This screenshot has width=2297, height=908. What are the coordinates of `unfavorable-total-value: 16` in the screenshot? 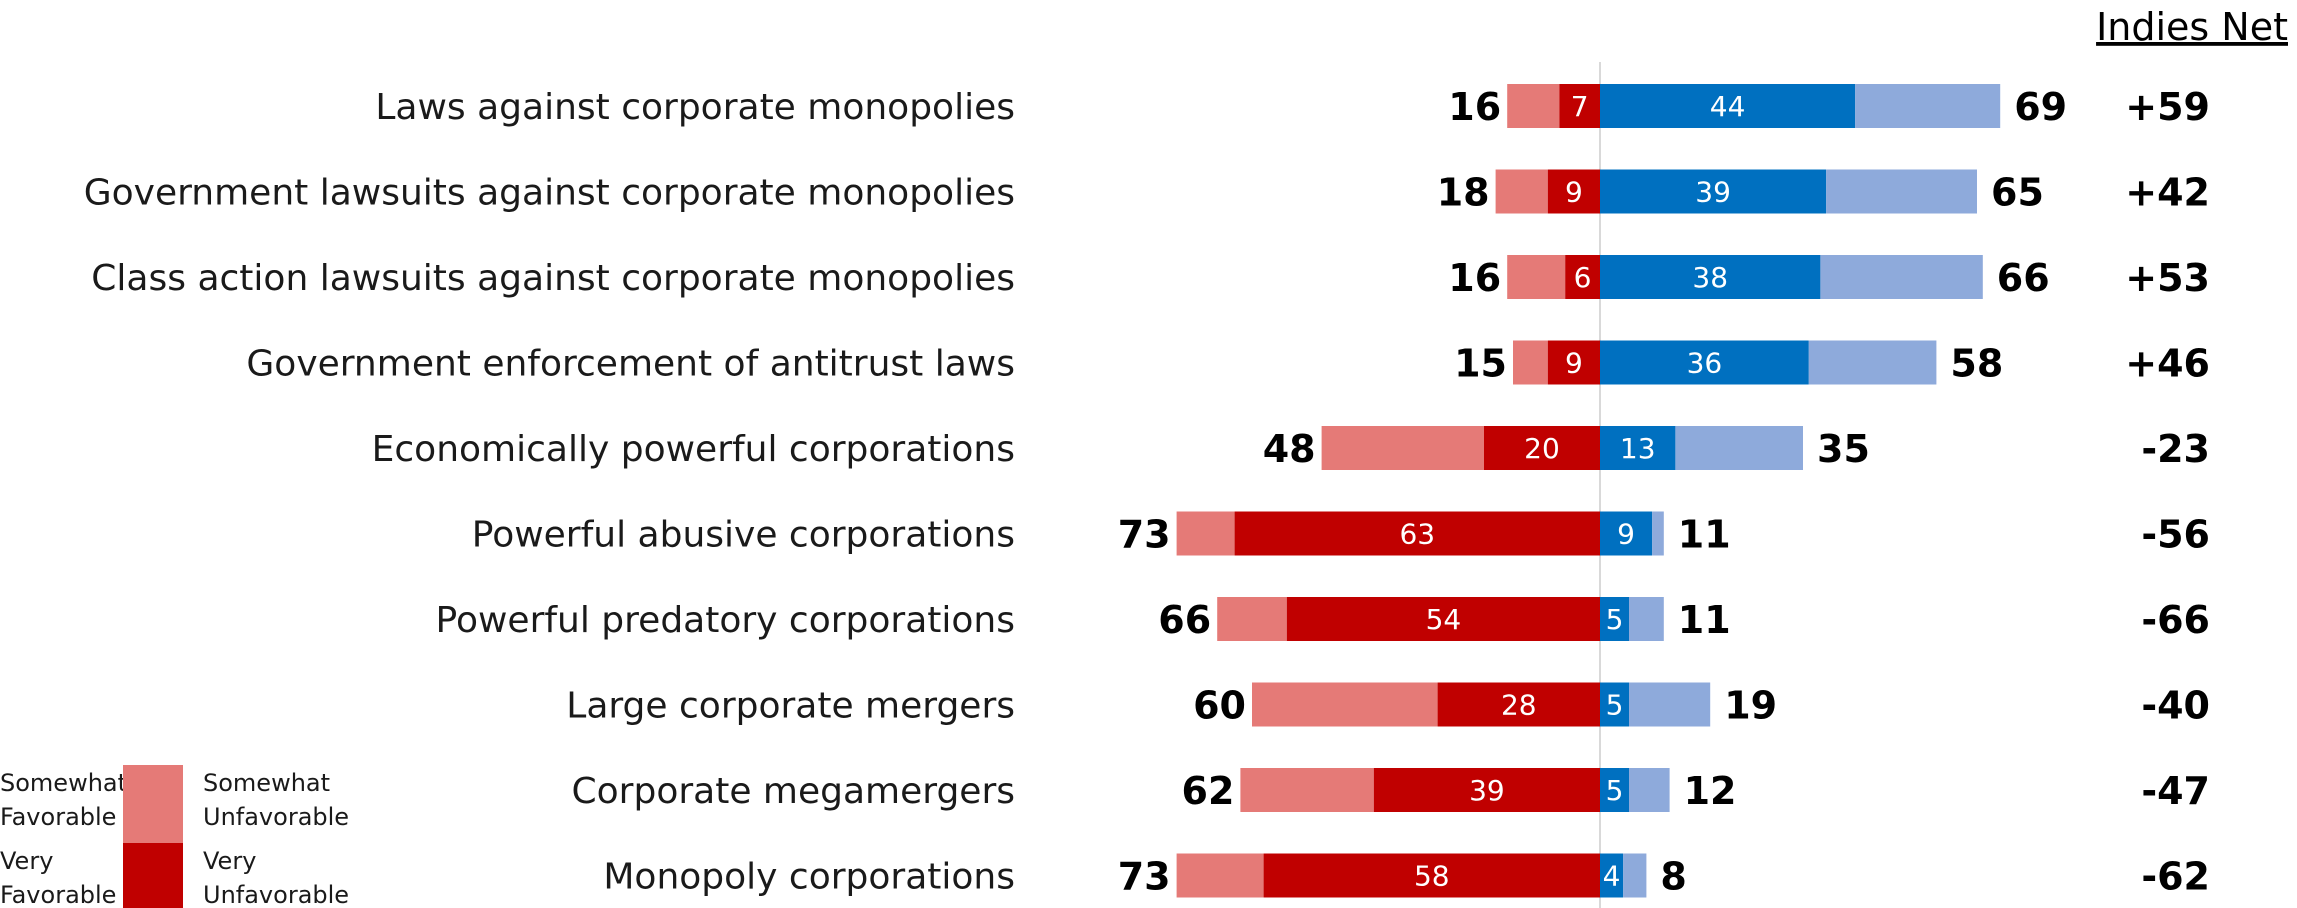 It's located at (1474, 278).